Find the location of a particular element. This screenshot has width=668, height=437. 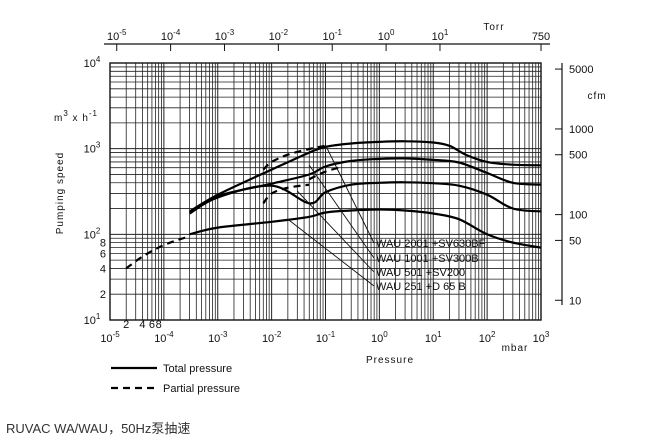

y-tick-label: 10⁴ is located at coordinates (92, 62).